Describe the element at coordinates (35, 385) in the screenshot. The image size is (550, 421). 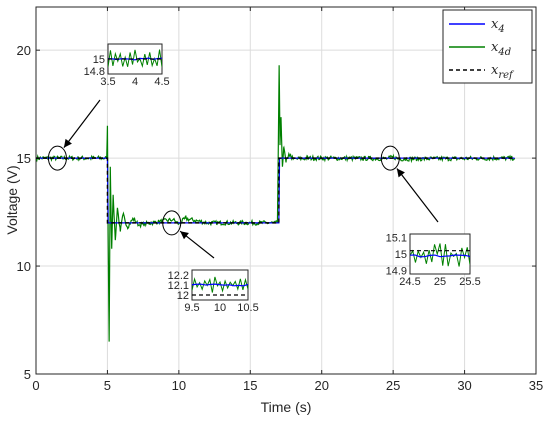
I see `x-tick-label: 0` at that location.